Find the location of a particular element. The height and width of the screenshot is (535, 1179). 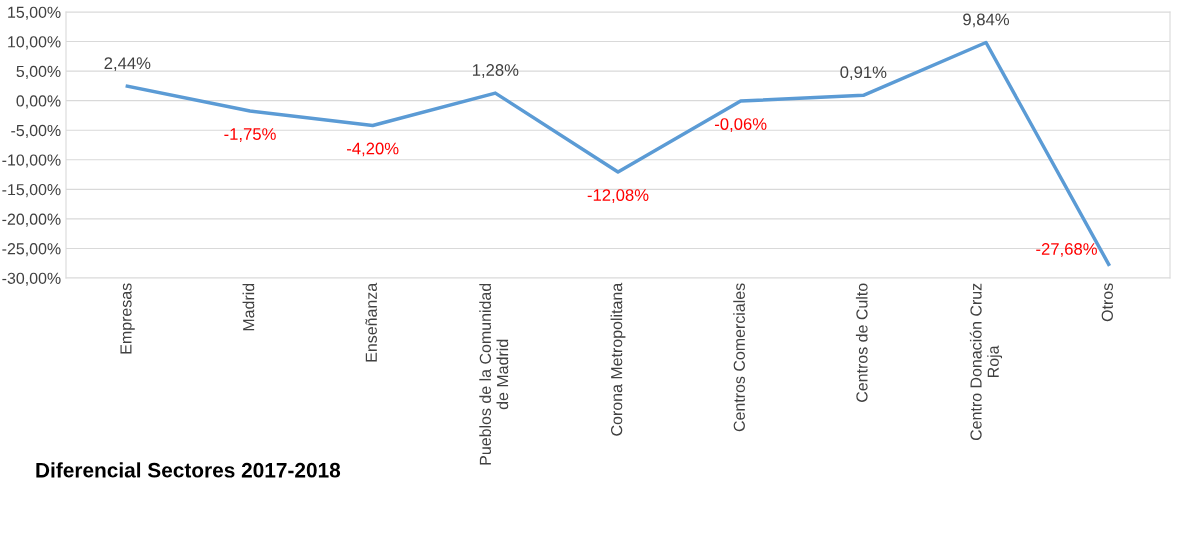

text: Diferencial Sectores 2017-2018 is located at coordinates (188, 470).